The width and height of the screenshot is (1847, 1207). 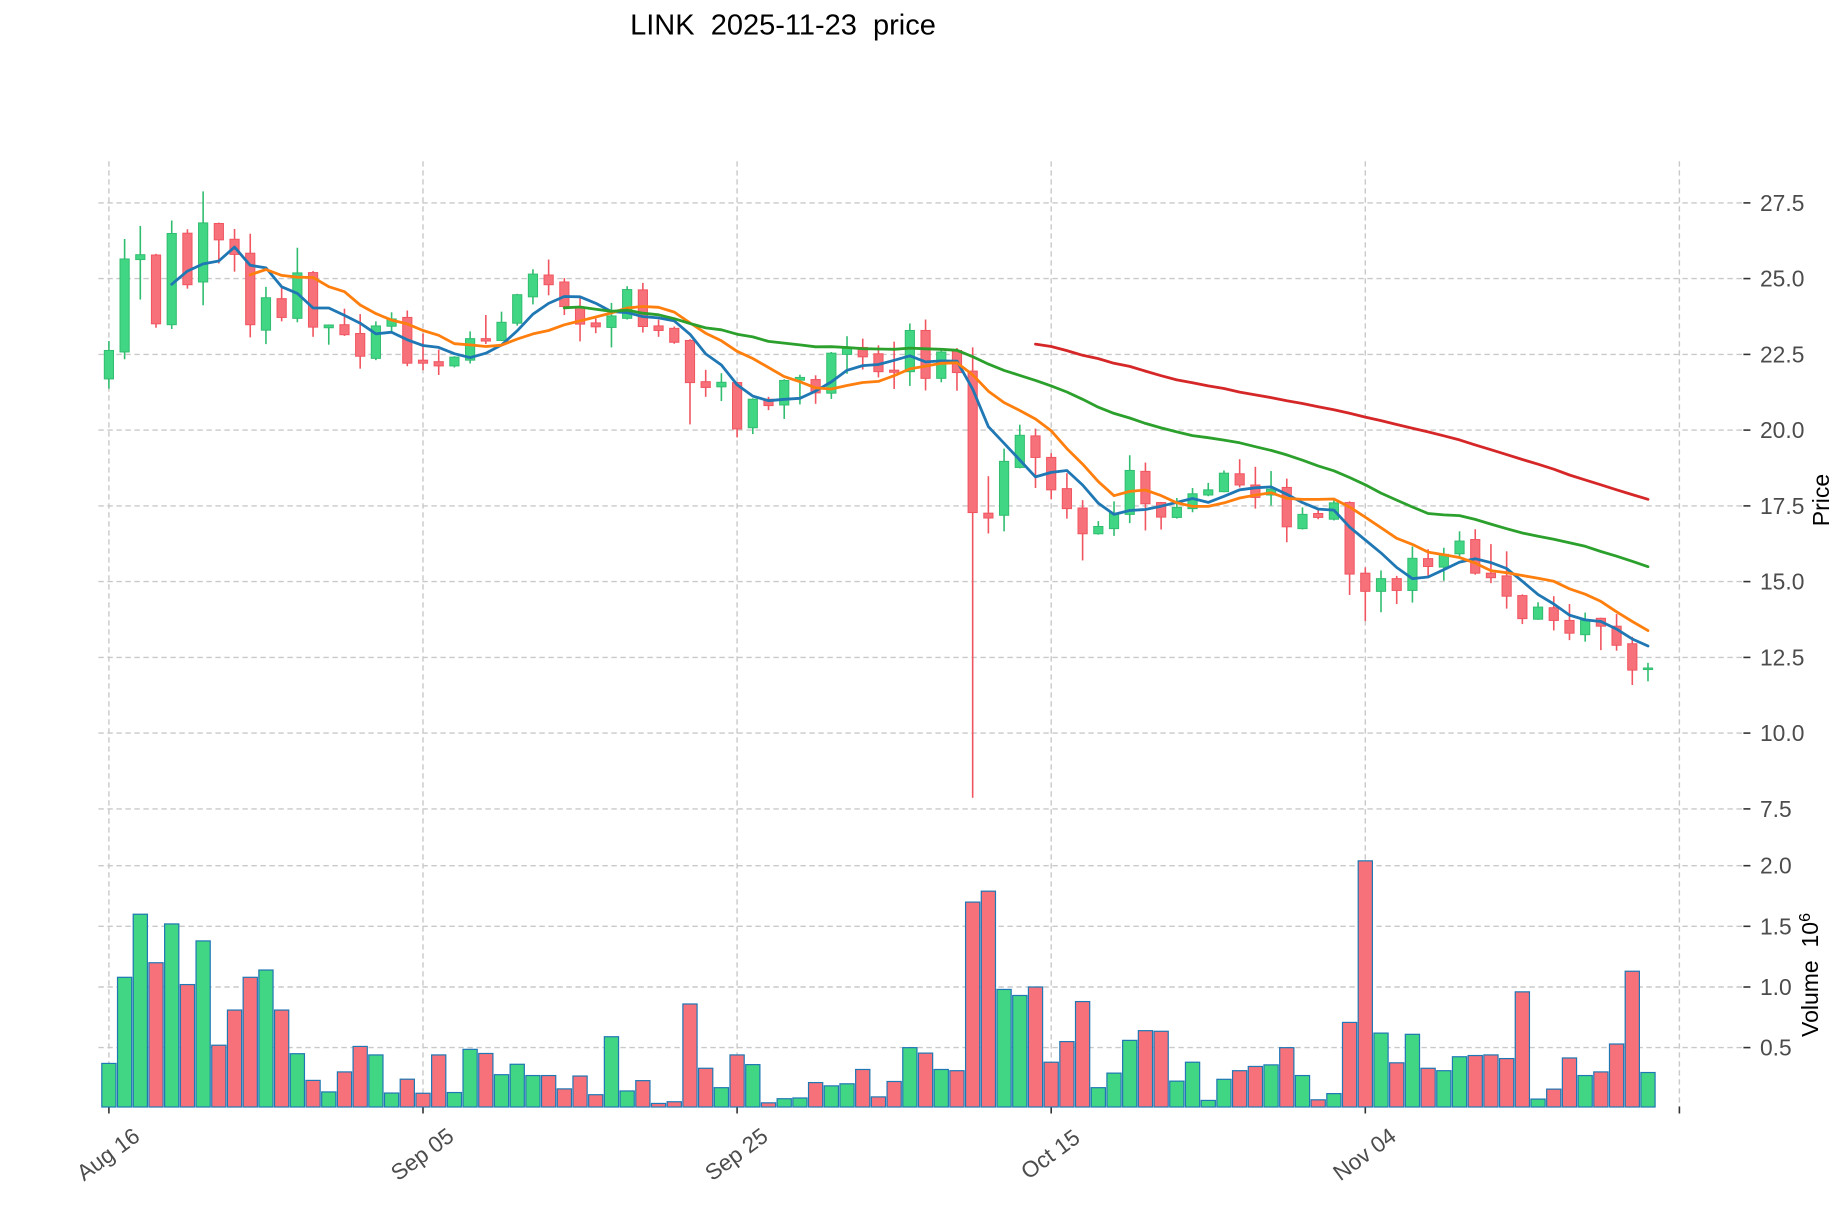 What do you see at coordinates (1782, 733) in the screenshot?
I see `svg-text: 10.0` at bounding box center [1782, 733].